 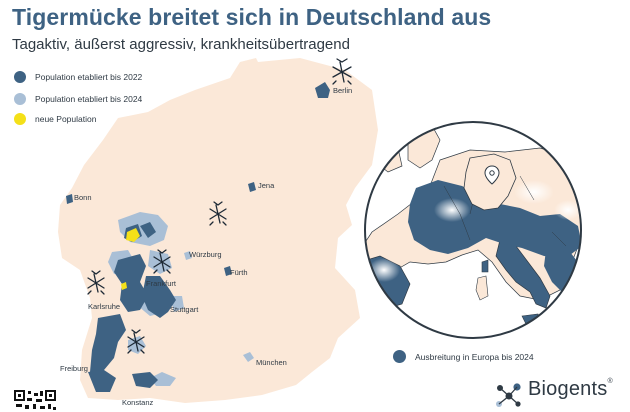 I want to click on legend-label-2024: Population etabliert bis 2024, so click(x=89, y=99).